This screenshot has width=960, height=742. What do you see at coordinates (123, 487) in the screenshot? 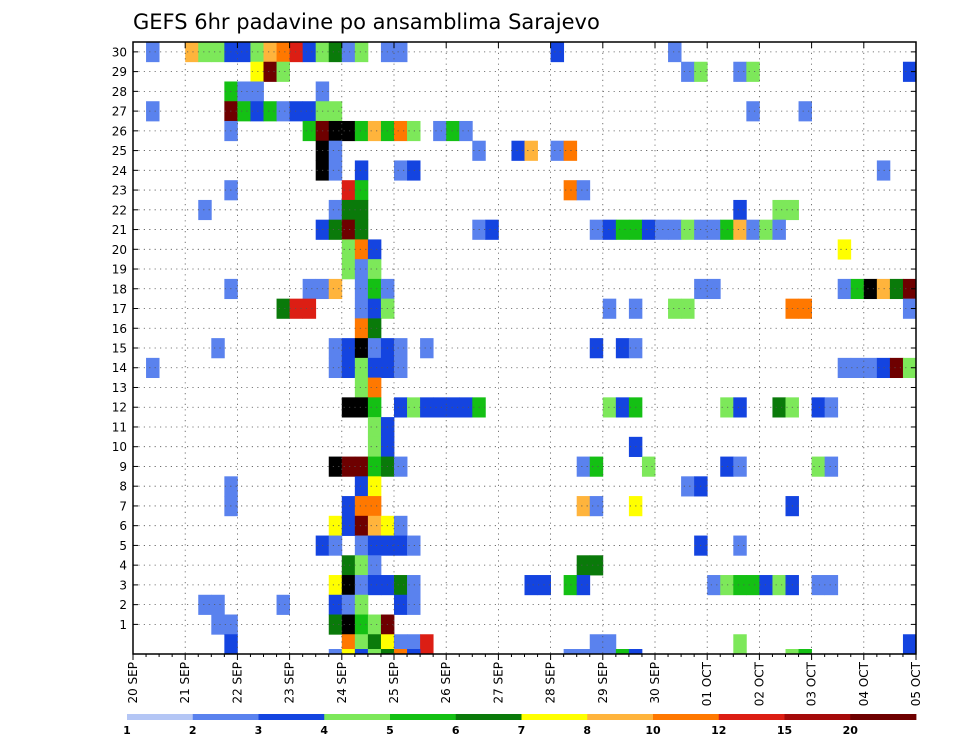
I see `y-tick-label: 8` at bounding box center [123, 487].